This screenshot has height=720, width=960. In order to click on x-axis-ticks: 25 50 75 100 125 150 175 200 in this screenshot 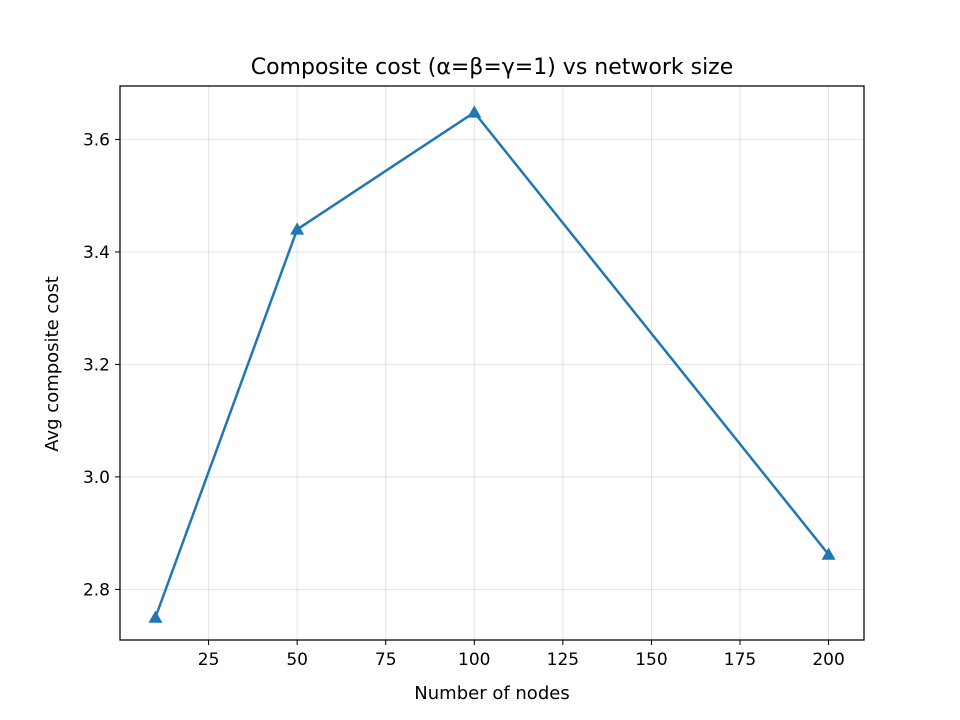, I will do `click(521, 655)`.